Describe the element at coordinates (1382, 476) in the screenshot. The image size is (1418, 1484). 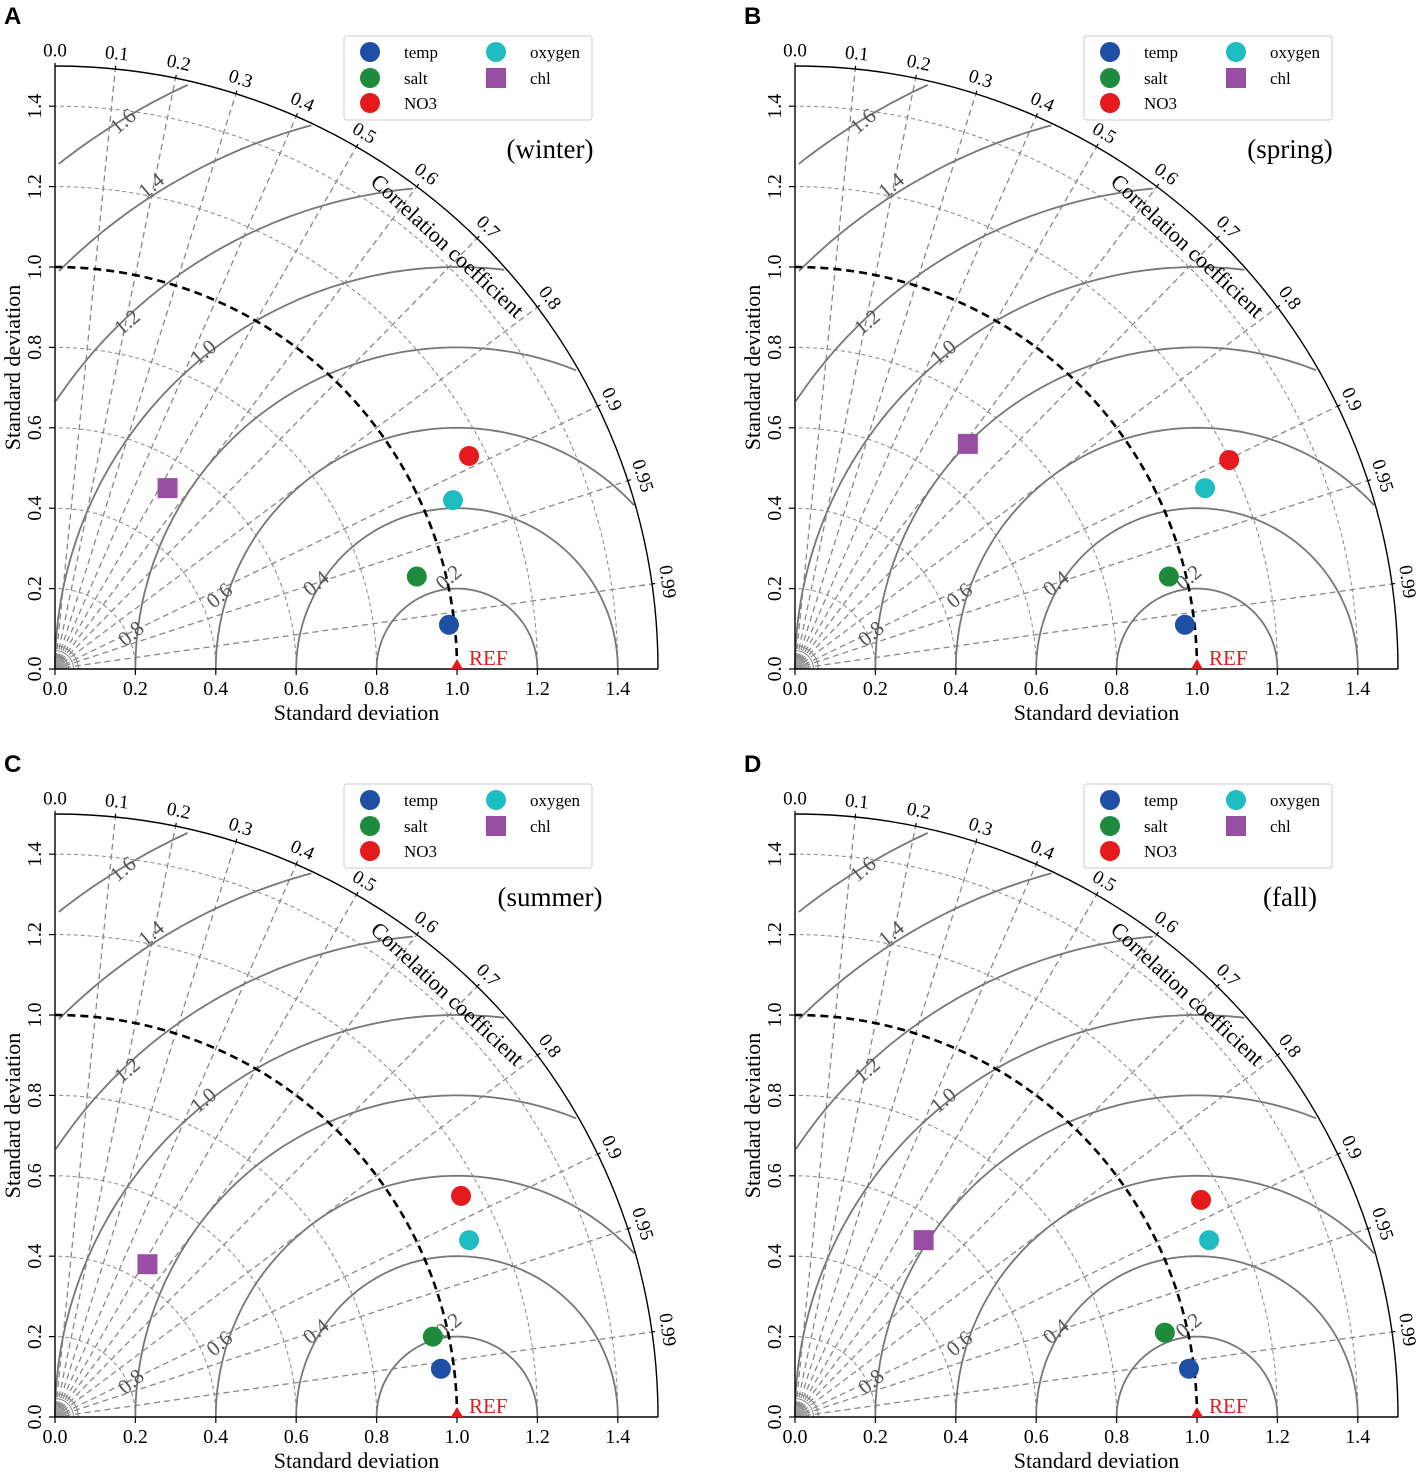
I see `corr-tick-label: 0.95` at that location.